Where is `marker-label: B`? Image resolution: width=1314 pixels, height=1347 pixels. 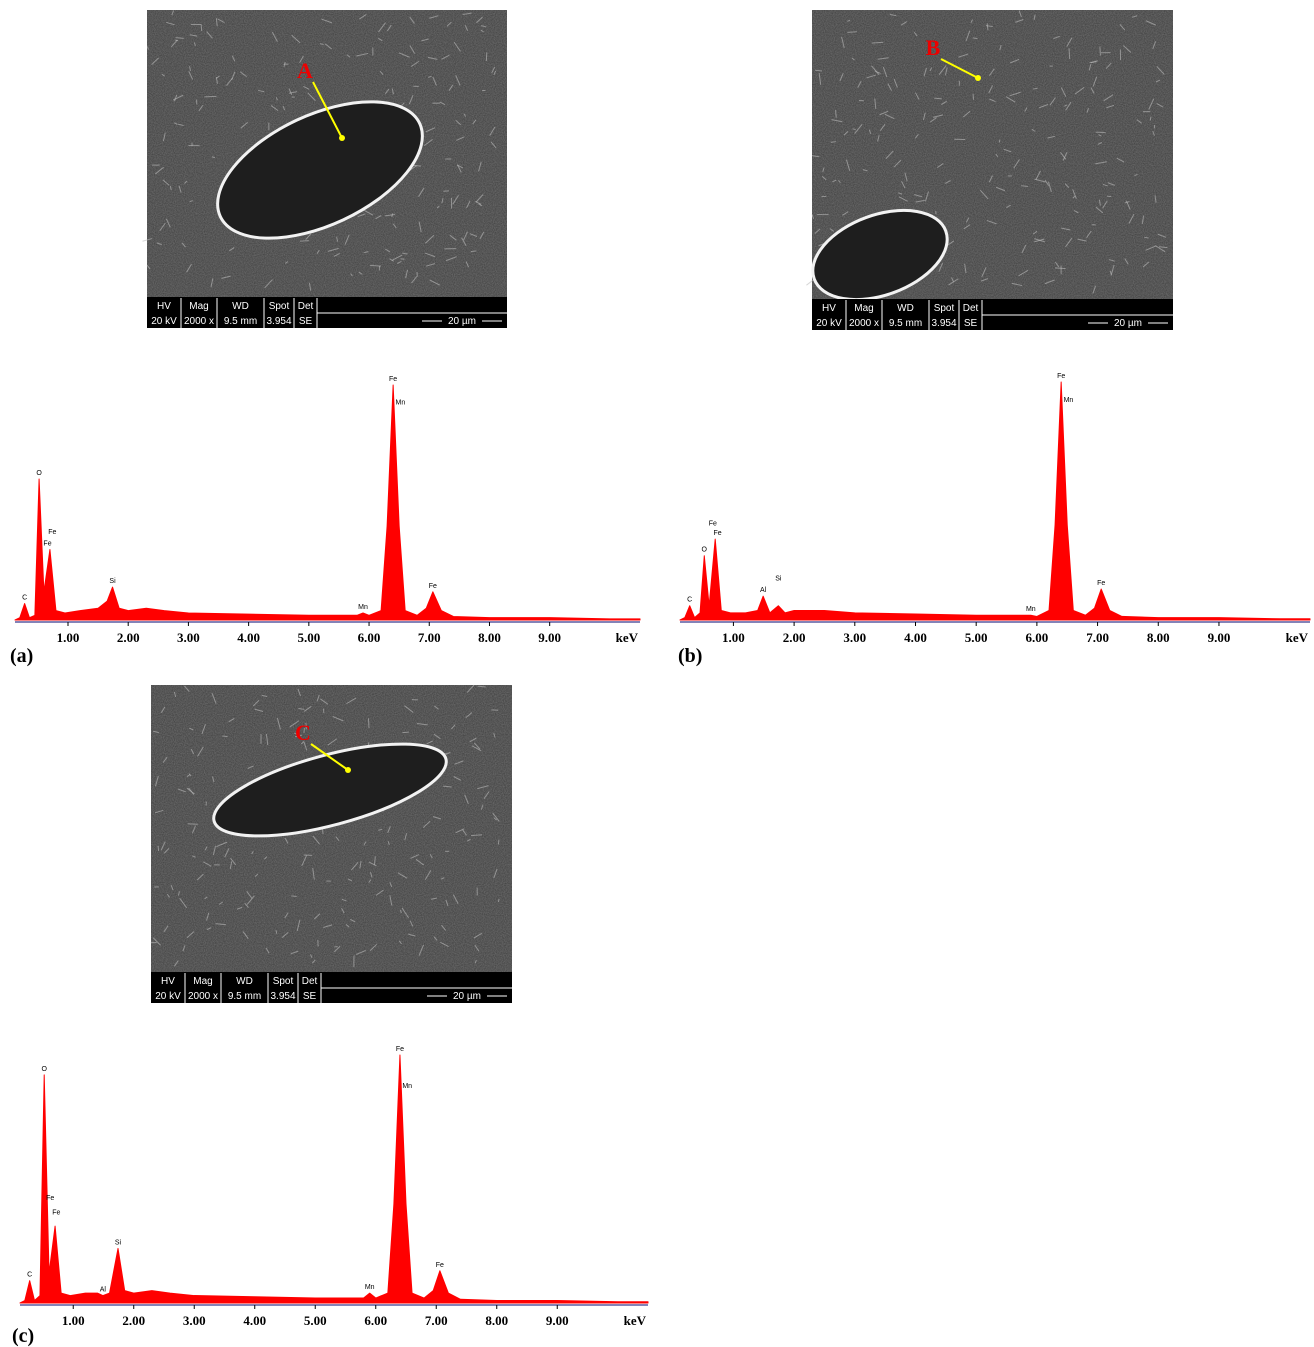
marker-label: B is located at coordinates (933, 47).